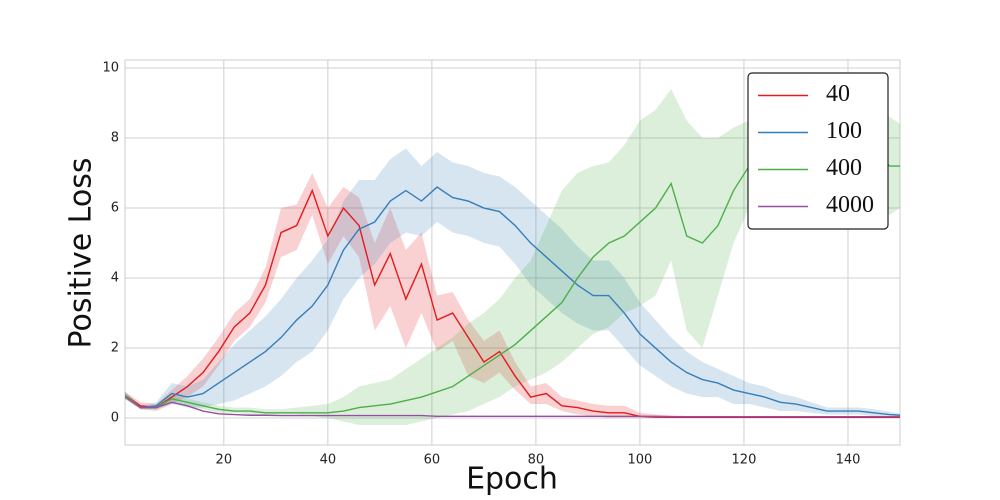 This screenshot has height=500, width=1000. What do you see at coordinates (328, 460) in the screenshot?
I see `x-tick-label: 40` at bounding box center [328, 460].